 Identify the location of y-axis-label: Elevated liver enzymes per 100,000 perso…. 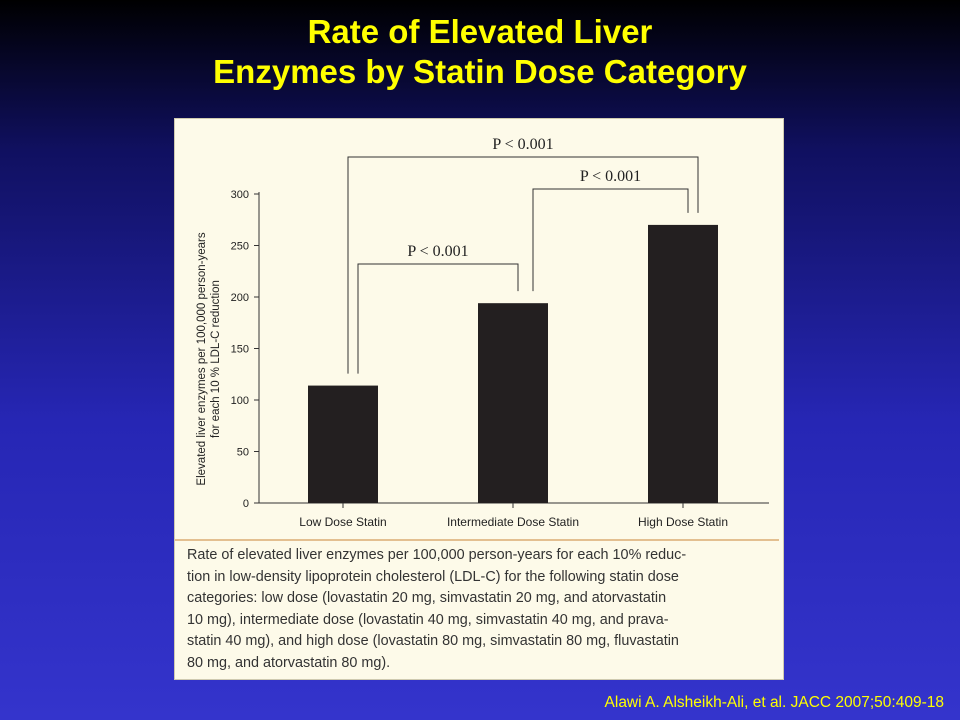
(209, 358).